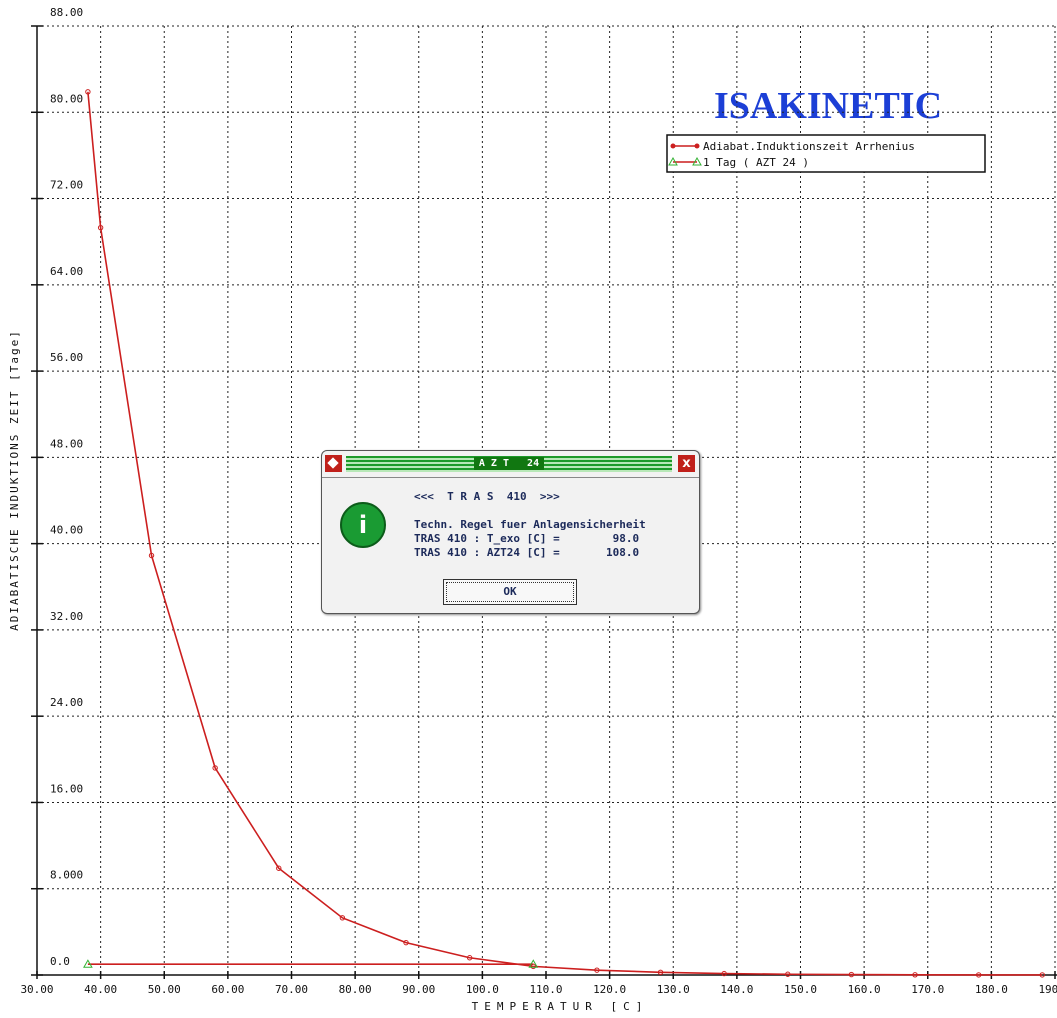  I want to click on y-tick-label: 24.00, so click(66, 702).